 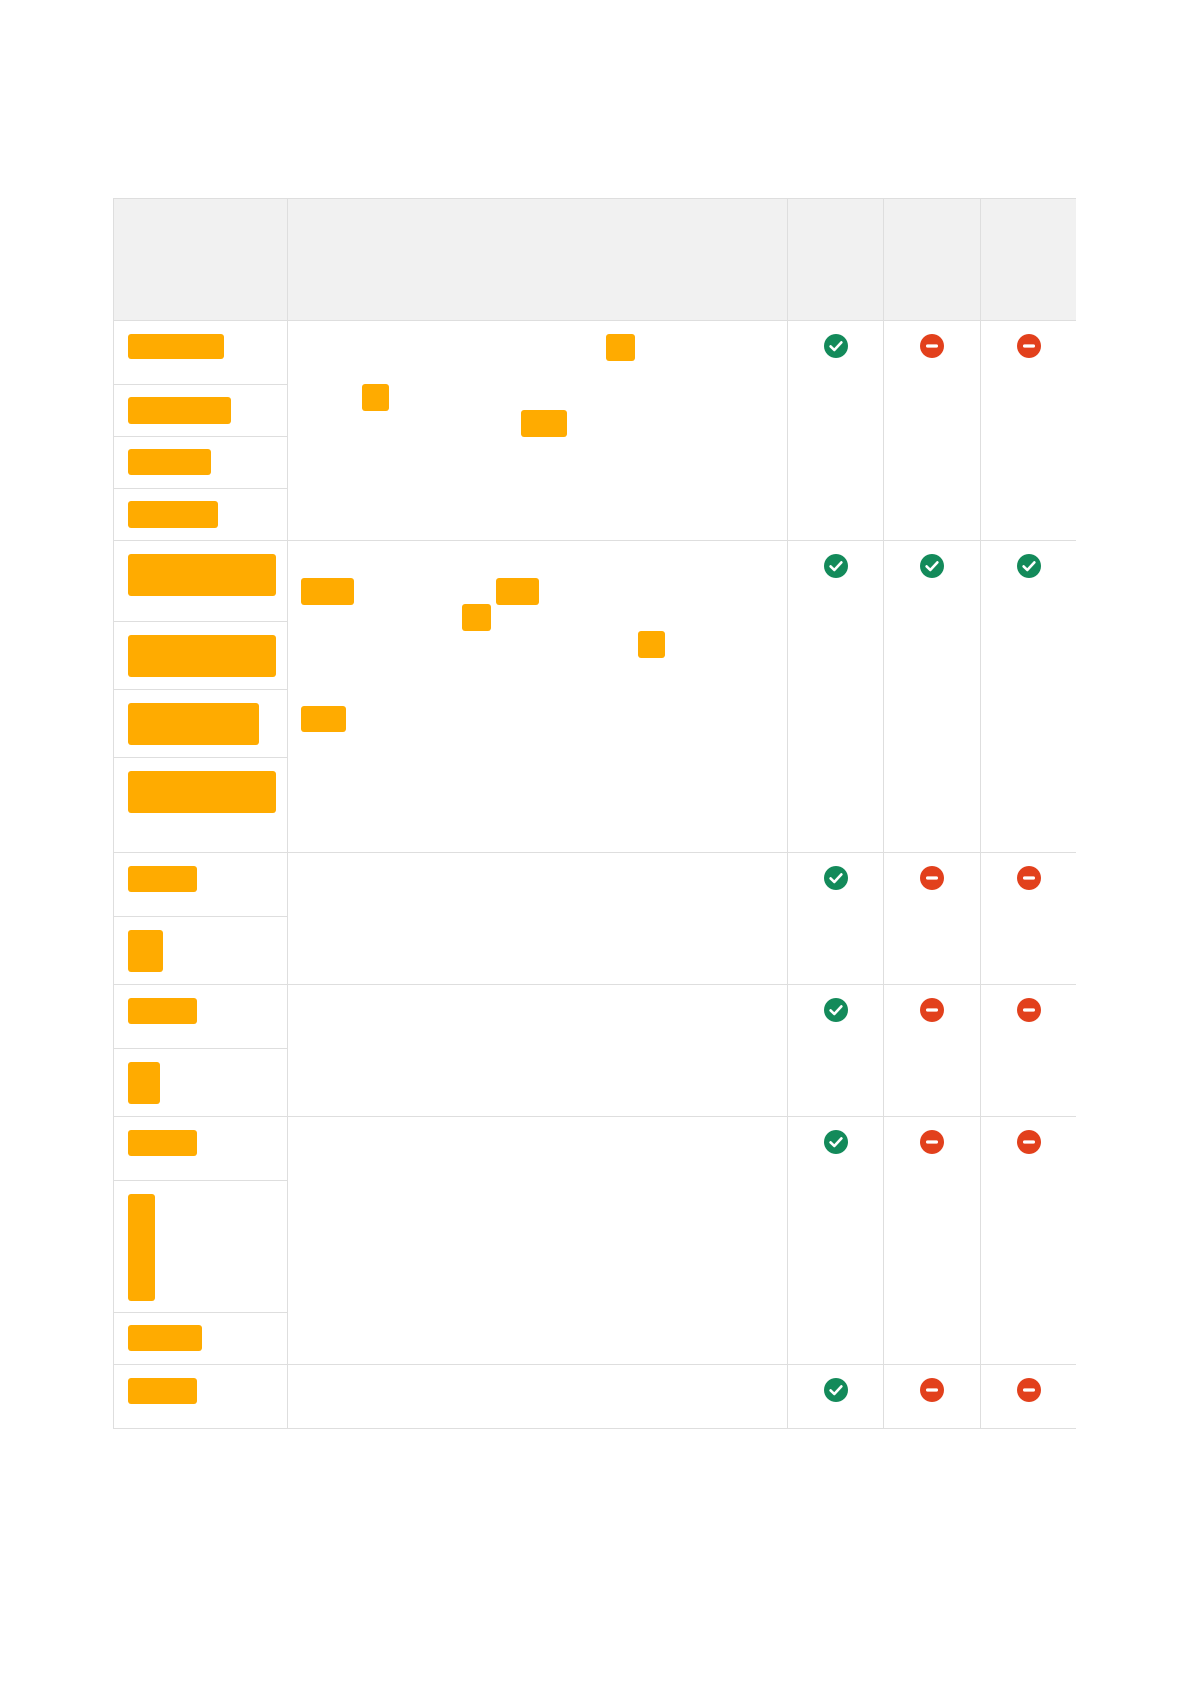 I want to click on header-row, so click(x=594, y=259).